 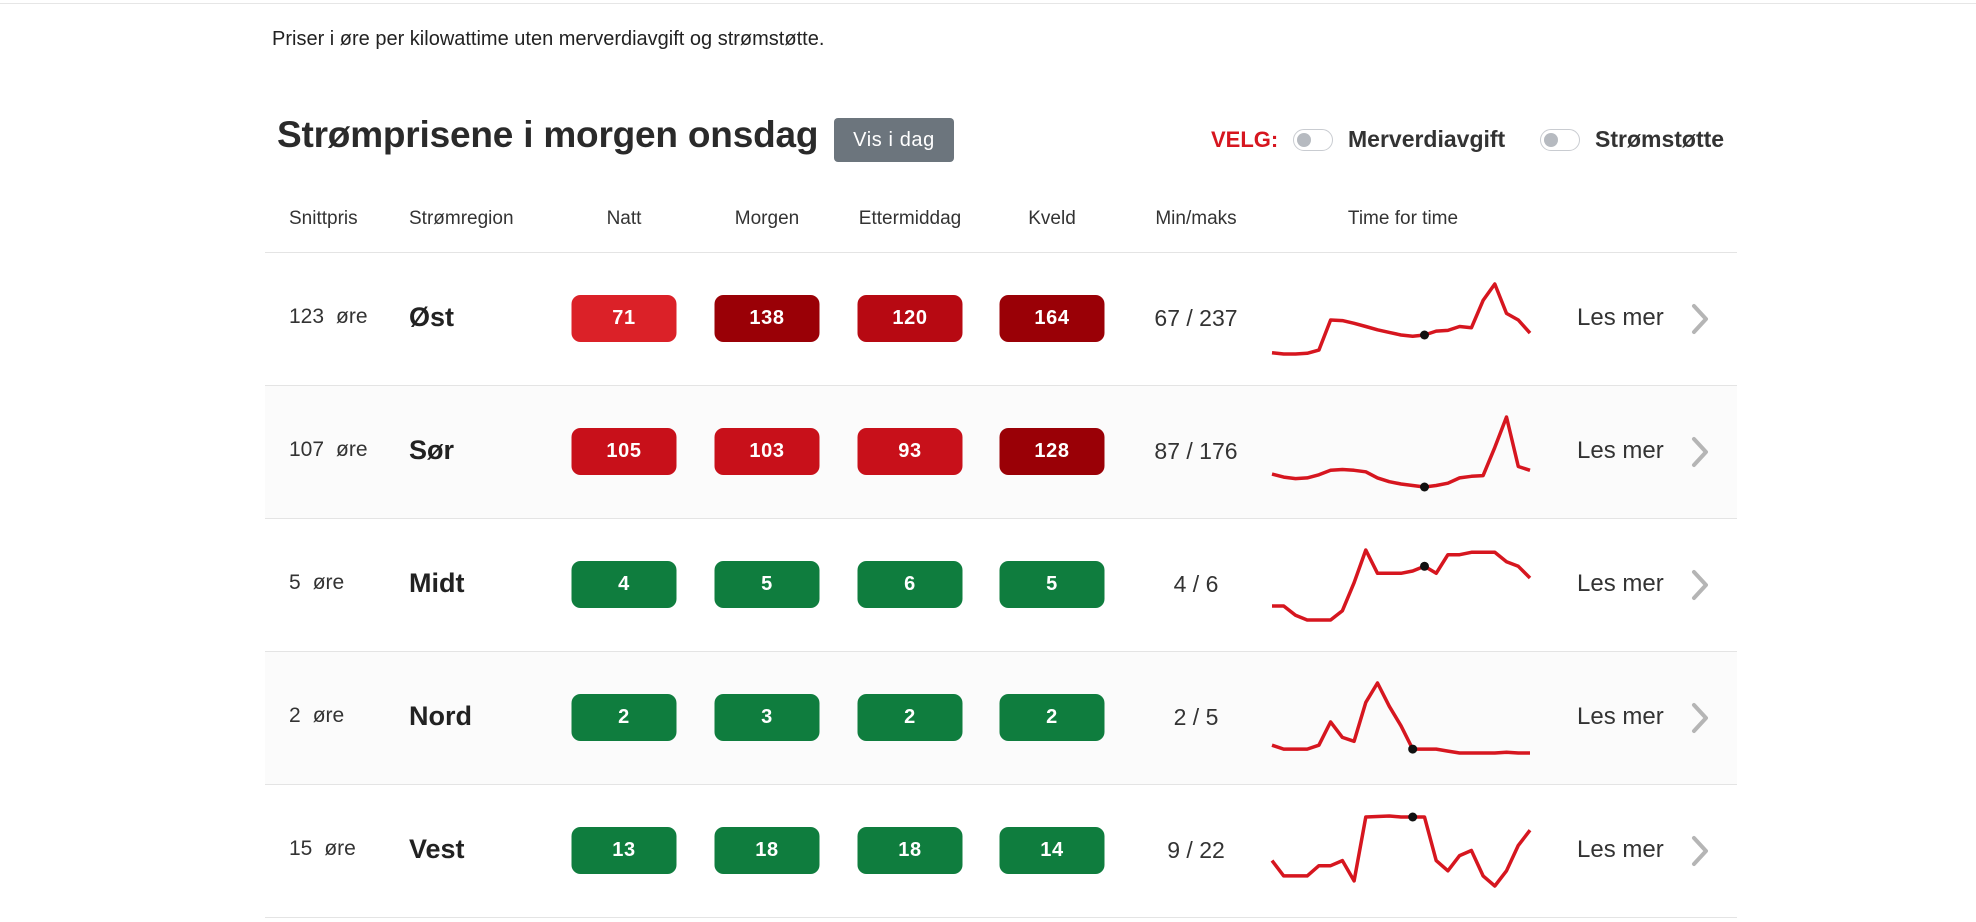 What do you see at coordinates (1052, 451) in the screenshot?
I see `price-evening-badge: 128` at bounding box center [1052, 451].